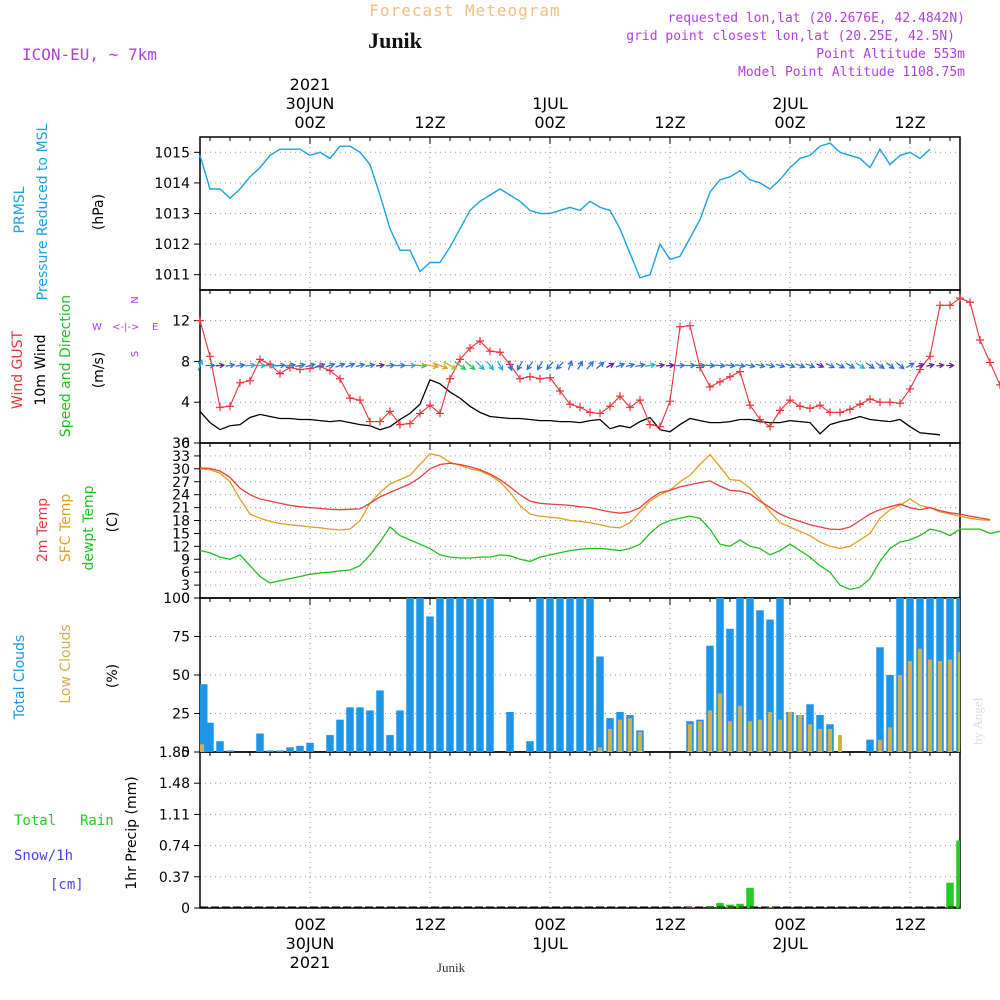 Image resolution: width=1000 pixels, height=1000 pixels. I want to click on pressure-ytick-label: 1015, so click(172, 153).